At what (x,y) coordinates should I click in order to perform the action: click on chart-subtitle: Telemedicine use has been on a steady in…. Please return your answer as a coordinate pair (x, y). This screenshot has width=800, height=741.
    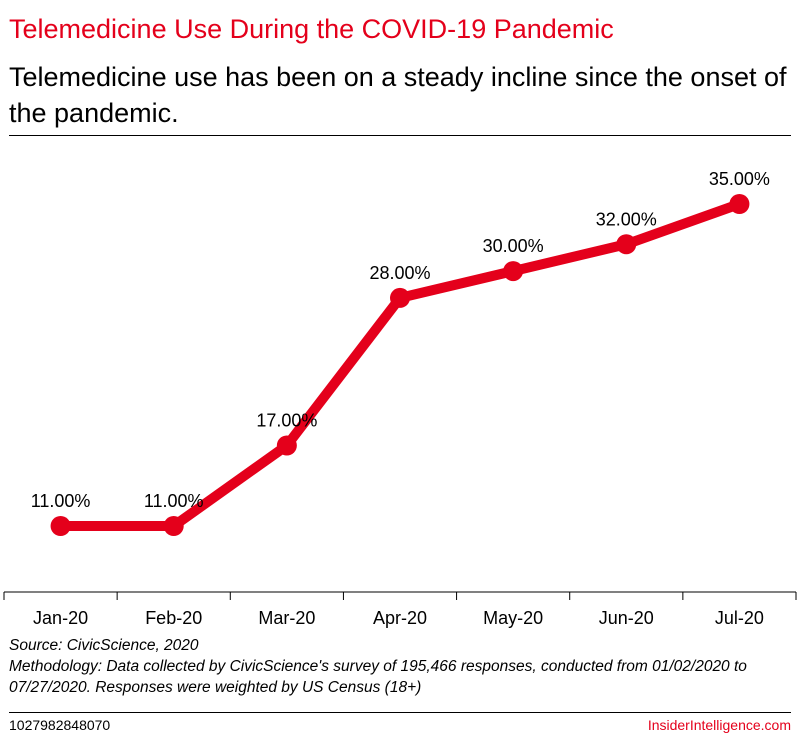
    Looking at the image, I should click on (398, 95).